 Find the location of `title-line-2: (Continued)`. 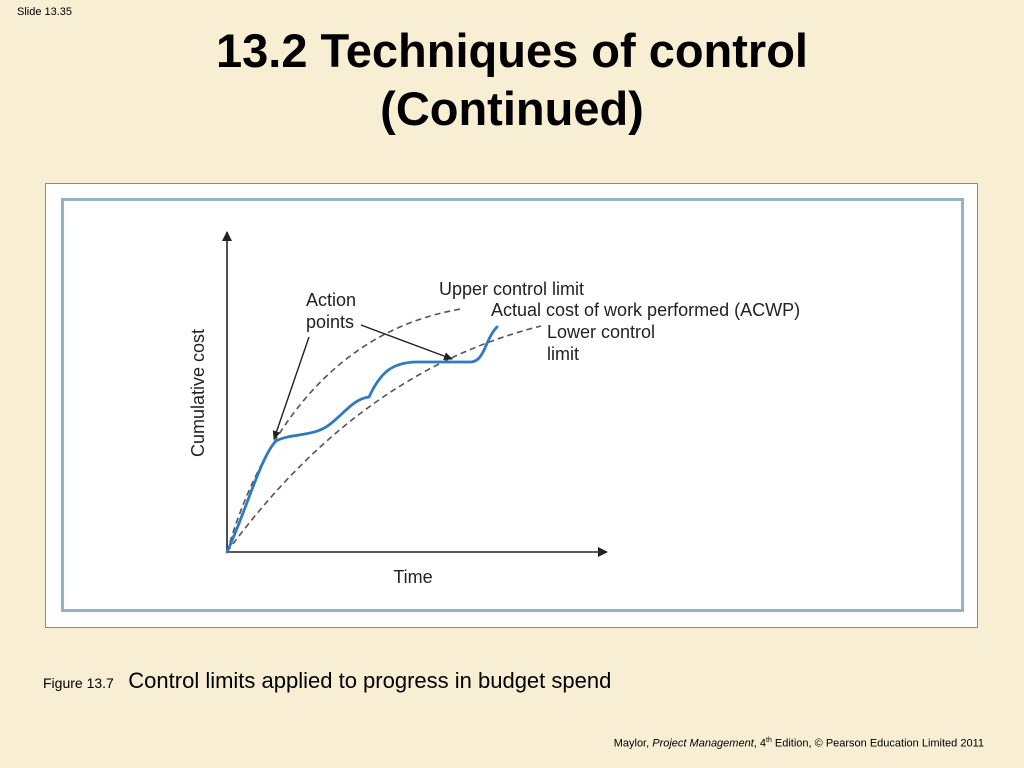

title-line-2: (Continued) is located at coordinates (512, 108).